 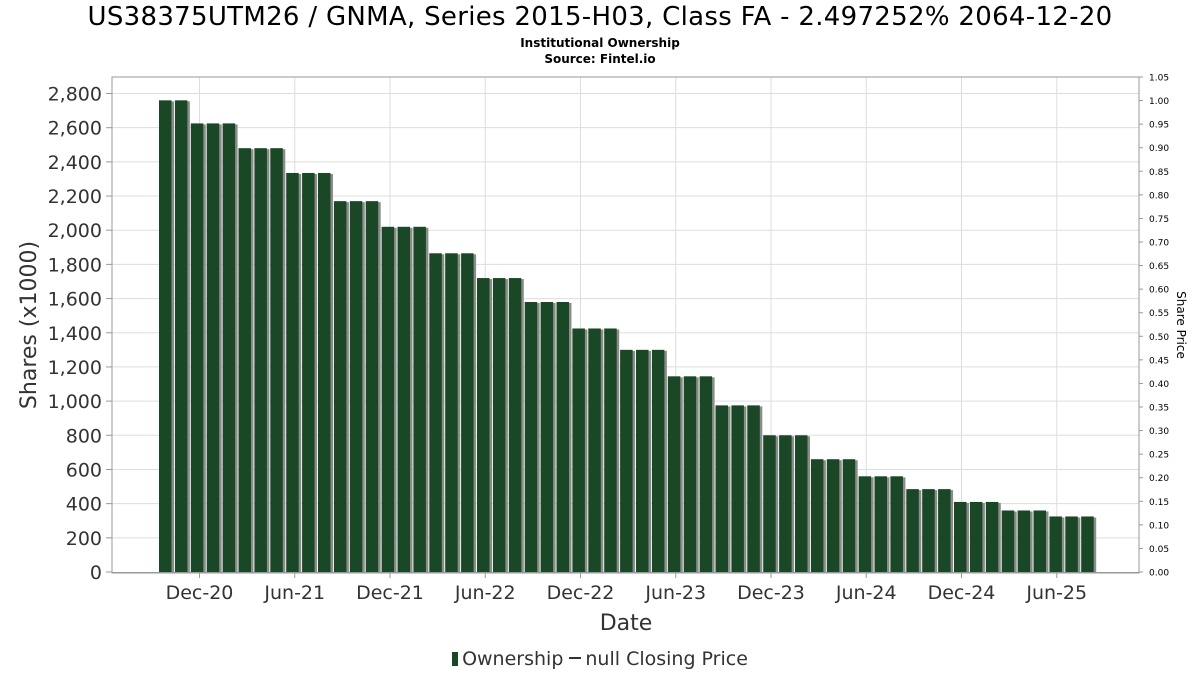 What do you see at coordinates (294, 593) in the screenshot?
I see `x-tick-label: Jun-21` at bounding box center [294, 593].